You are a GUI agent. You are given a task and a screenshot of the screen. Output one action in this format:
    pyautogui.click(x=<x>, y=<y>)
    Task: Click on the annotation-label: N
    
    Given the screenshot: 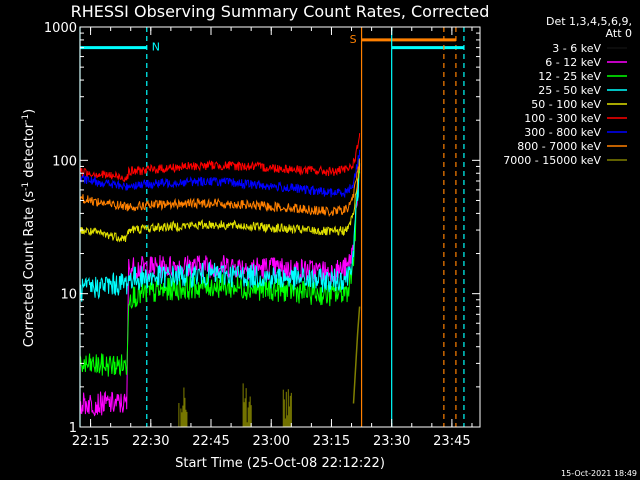 What is the action you would take?
    pyautogui.click(x=156, y=47)
    